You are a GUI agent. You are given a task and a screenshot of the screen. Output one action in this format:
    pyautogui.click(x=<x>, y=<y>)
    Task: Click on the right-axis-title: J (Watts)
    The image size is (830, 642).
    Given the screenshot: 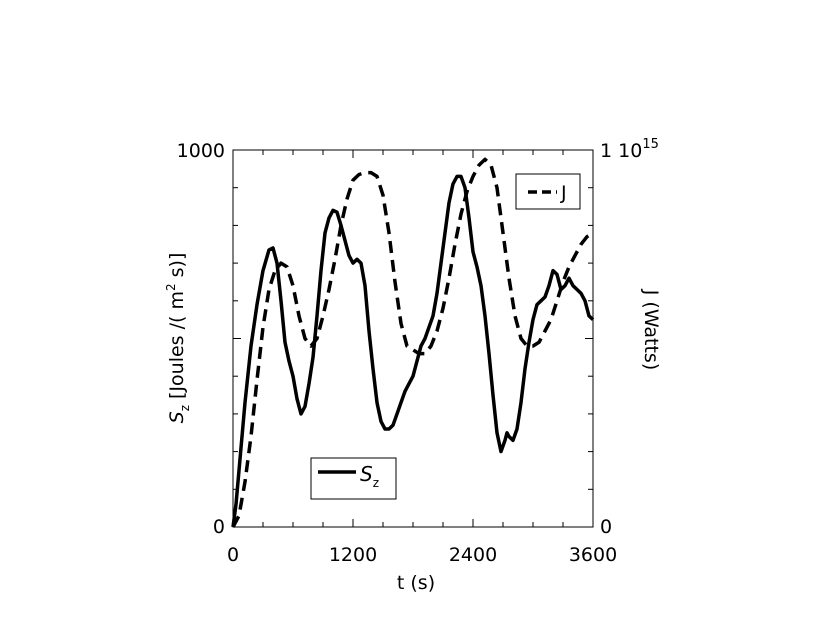 What is the action you would take?
    pyautogui.click(x=651, y=329)
    